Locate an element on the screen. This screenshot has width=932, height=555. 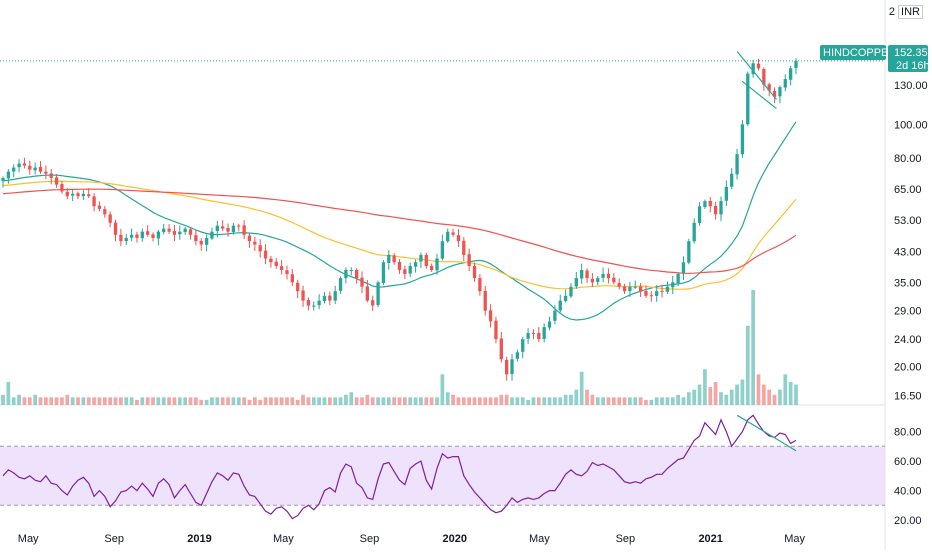
annotations is located at coordinates (766, 251).